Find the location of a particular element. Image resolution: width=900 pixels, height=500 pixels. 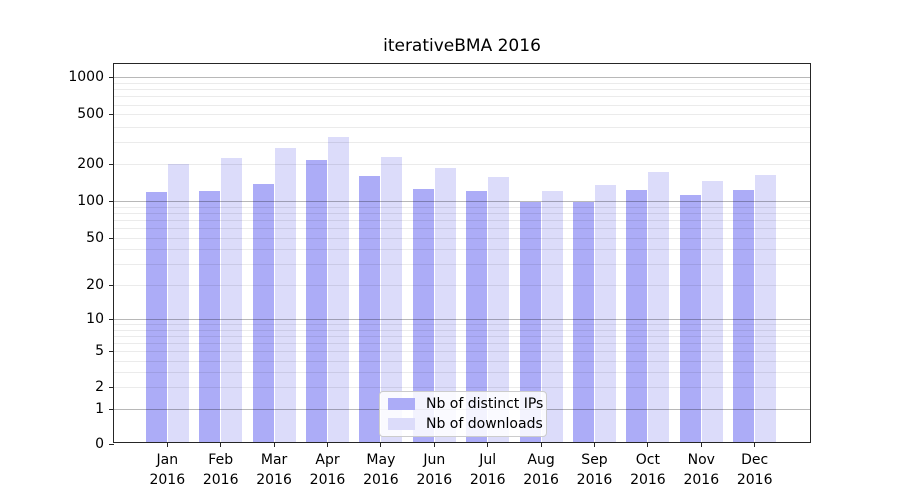

y-tick-label-500: 500 is located at coordinates (90, 114).